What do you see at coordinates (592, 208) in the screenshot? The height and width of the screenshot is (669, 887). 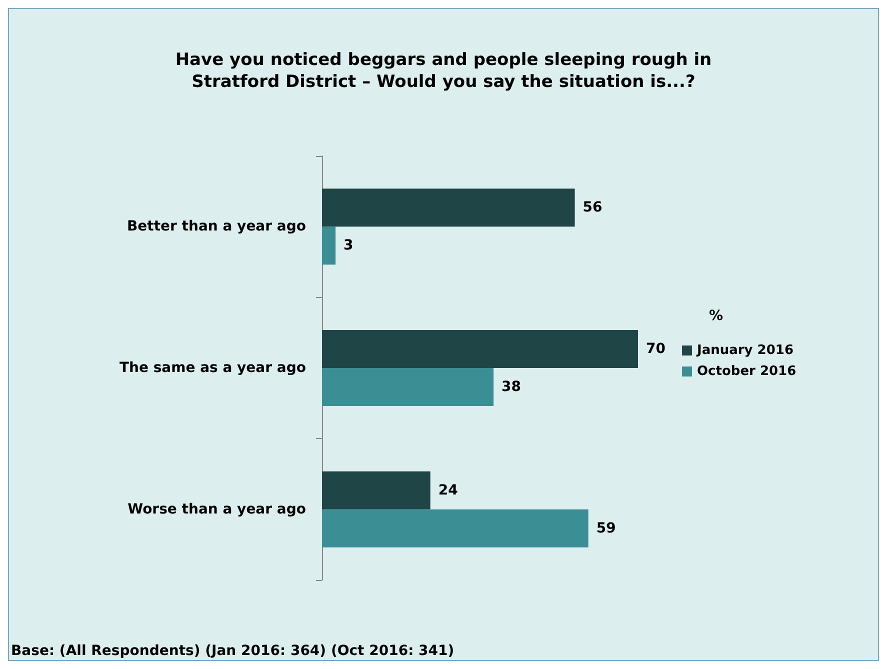 I see `data-label: 56` at bounding box center [592, 208].